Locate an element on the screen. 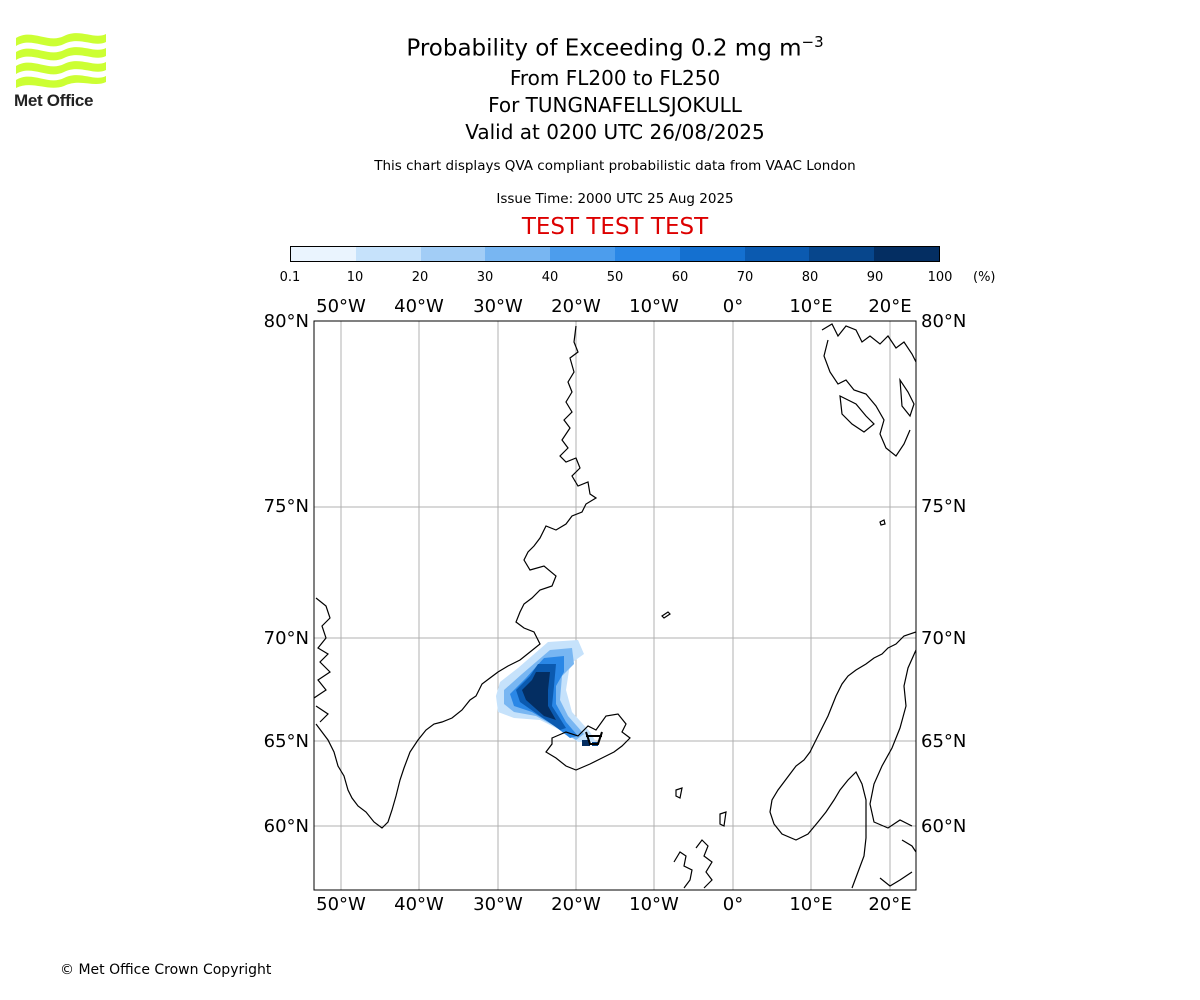 This screenshot has height=1000, width=1200. longitude-label-top: 50°W is located at coordinates (341, 306).